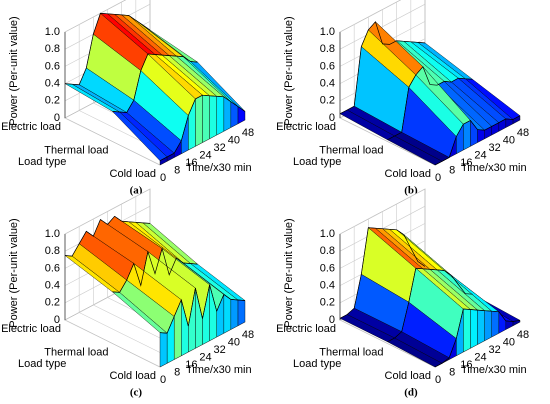 The image size is (550, 404). I want to click on subplot-caption: (d), so click(411, 393).